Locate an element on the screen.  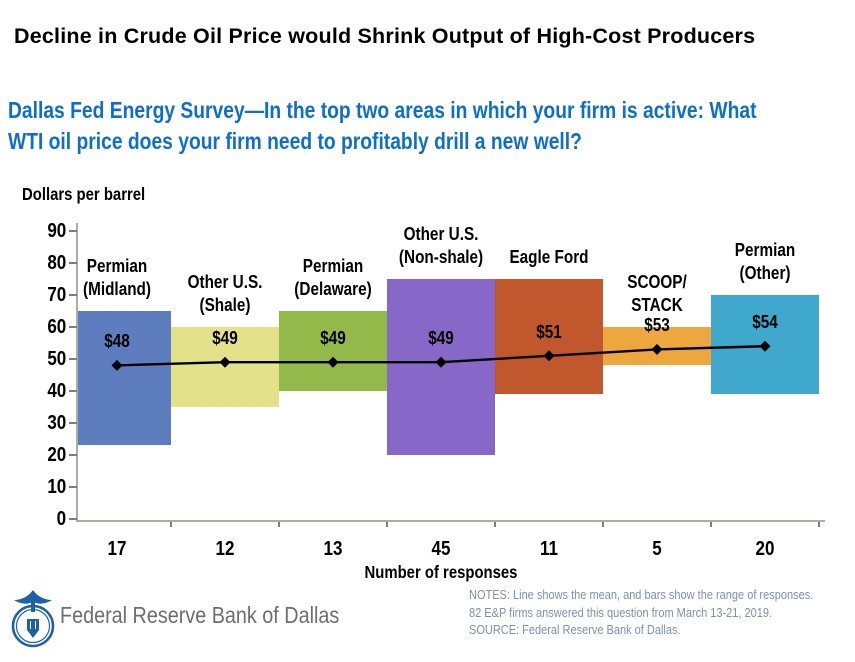
dallas-fed-seal-logo is located at coordinates (33, 619).